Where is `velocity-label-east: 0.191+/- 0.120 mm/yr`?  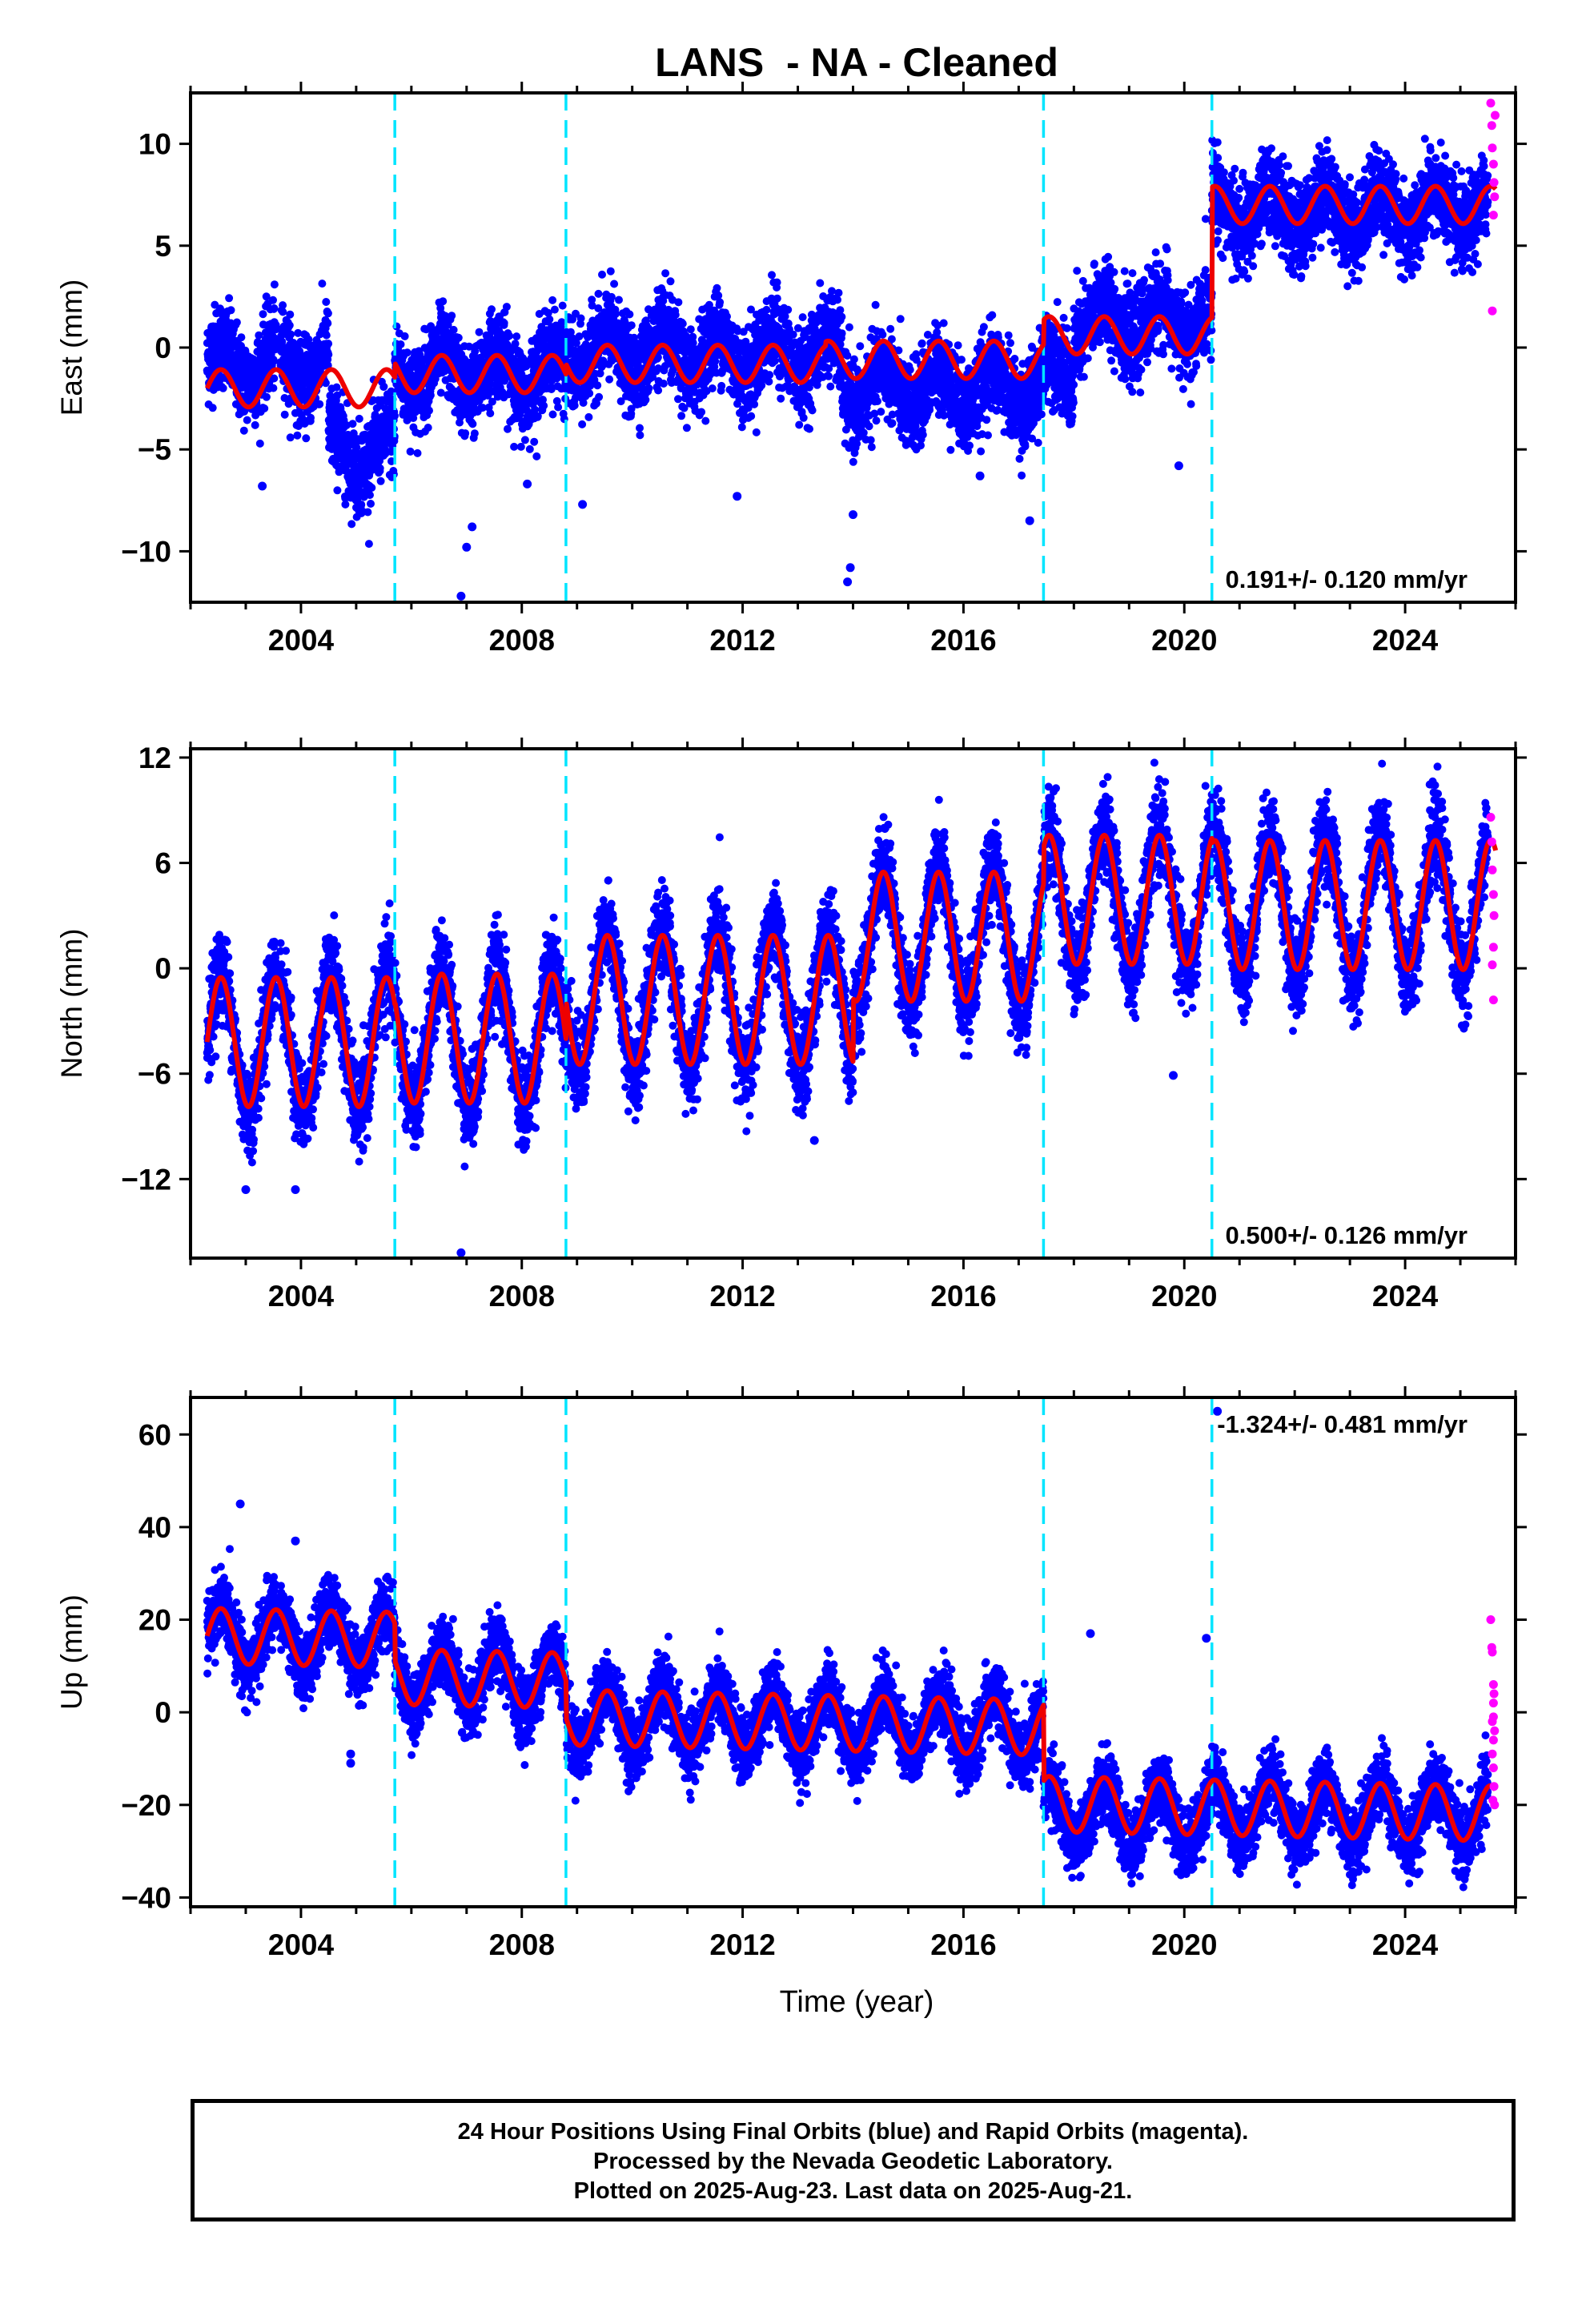 velocity-label-east: 0.191+/- 0.120 mm/yr is located at coordinates (1347, 579).